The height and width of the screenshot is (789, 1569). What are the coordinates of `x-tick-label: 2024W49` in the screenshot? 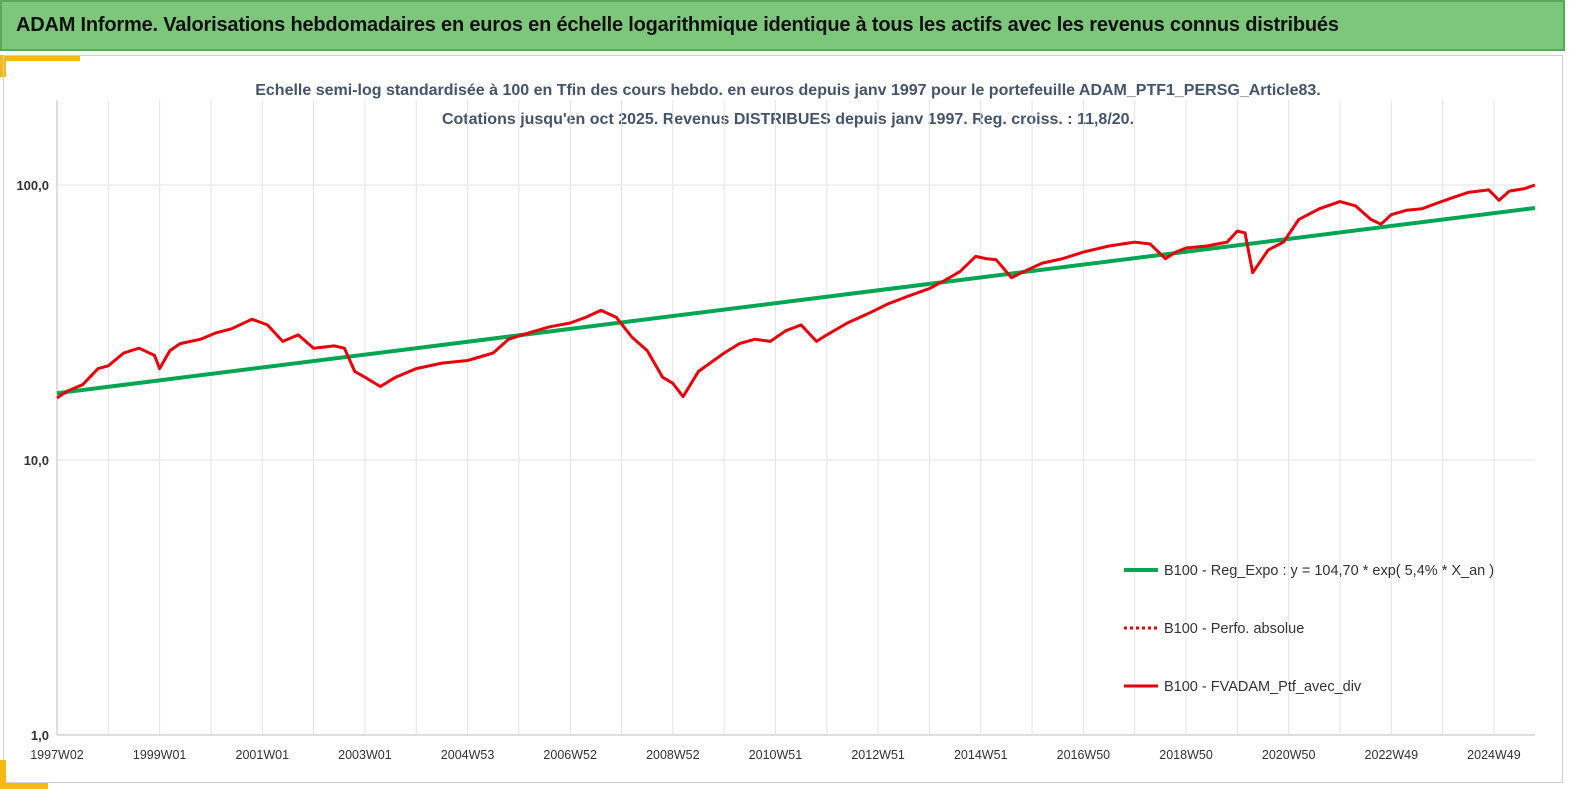 It's located at (1494, 755).